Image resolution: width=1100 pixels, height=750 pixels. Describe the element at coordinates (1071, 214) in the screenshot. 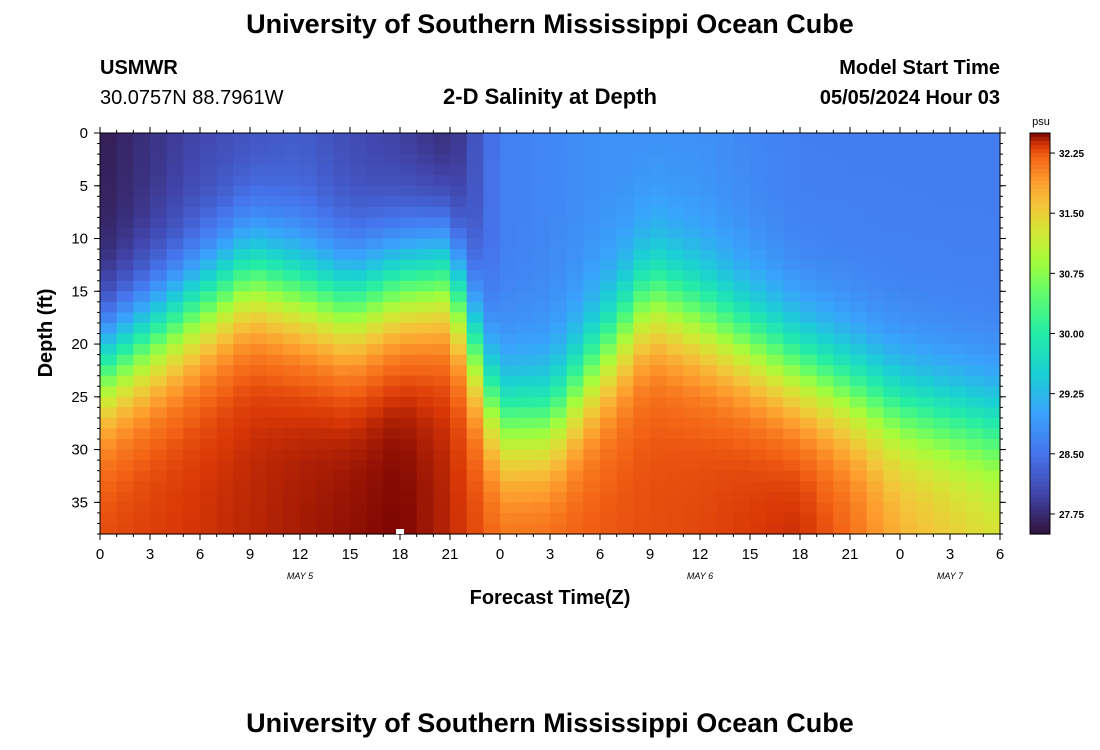

I see `colorbar-tick-label: 31.50` at that location.